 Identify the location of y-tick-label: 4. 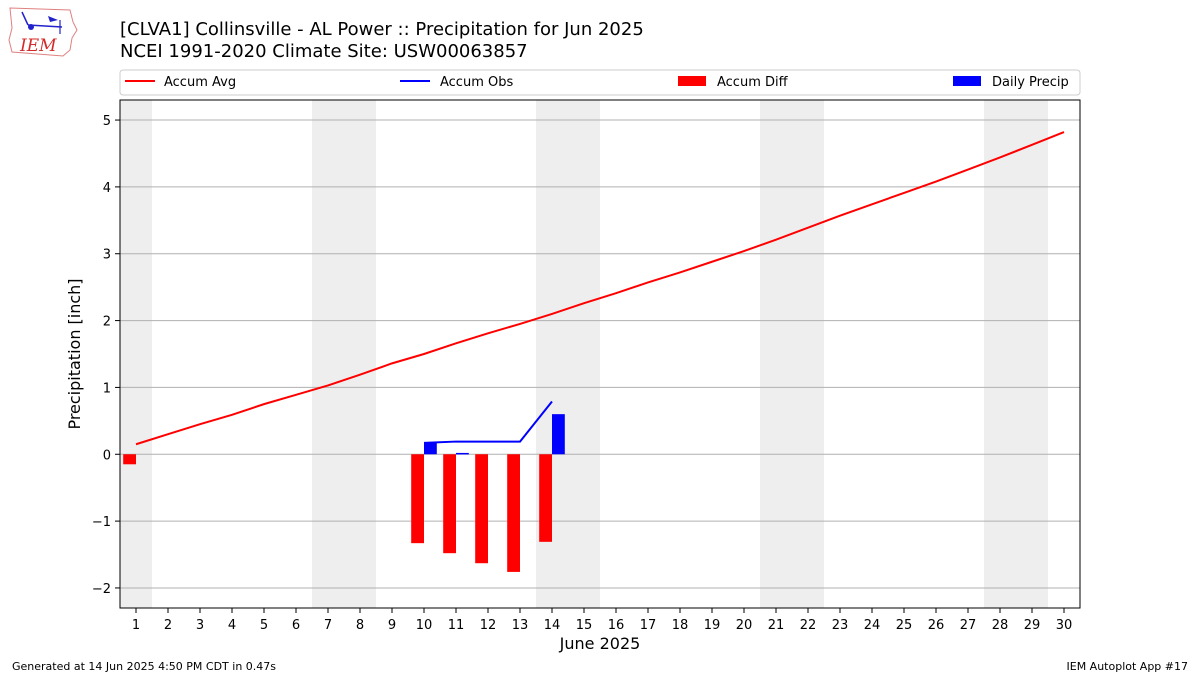
(107, 188).